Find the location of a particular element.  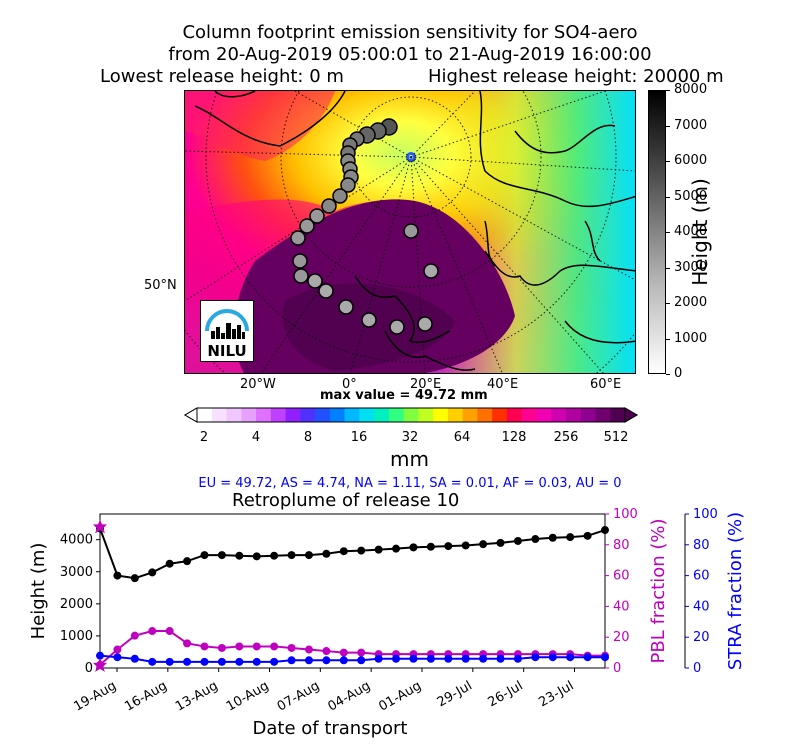

y-tick-label: 4000 is located at coordinates (76, 540).